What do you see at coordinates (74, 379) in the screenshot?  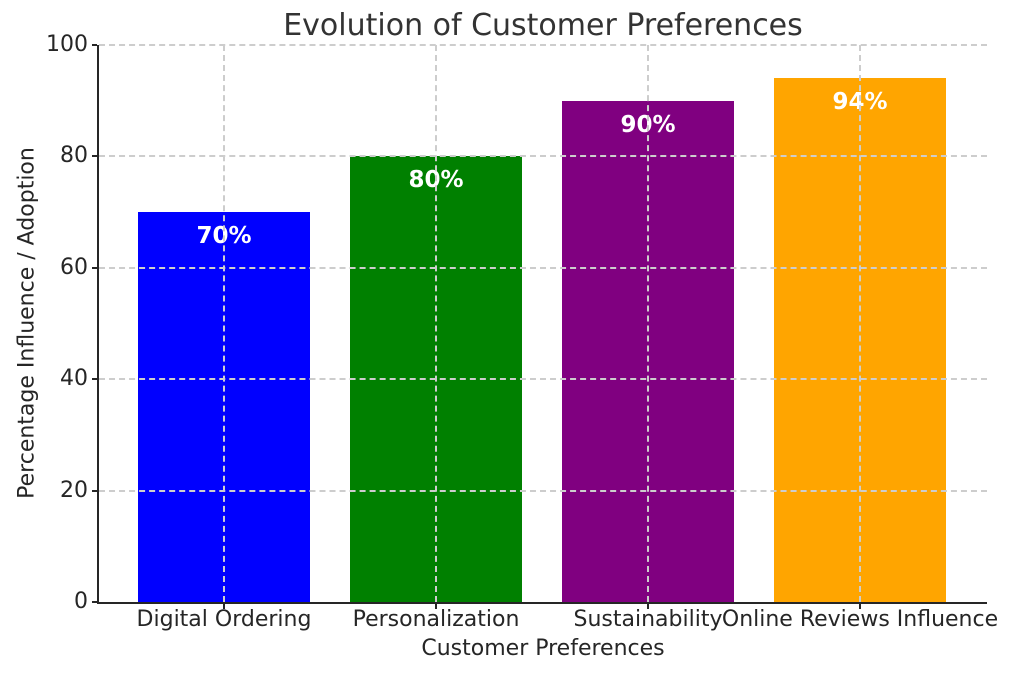 I see `y-tick-label-40: 40` at bounding box center [74, 379].